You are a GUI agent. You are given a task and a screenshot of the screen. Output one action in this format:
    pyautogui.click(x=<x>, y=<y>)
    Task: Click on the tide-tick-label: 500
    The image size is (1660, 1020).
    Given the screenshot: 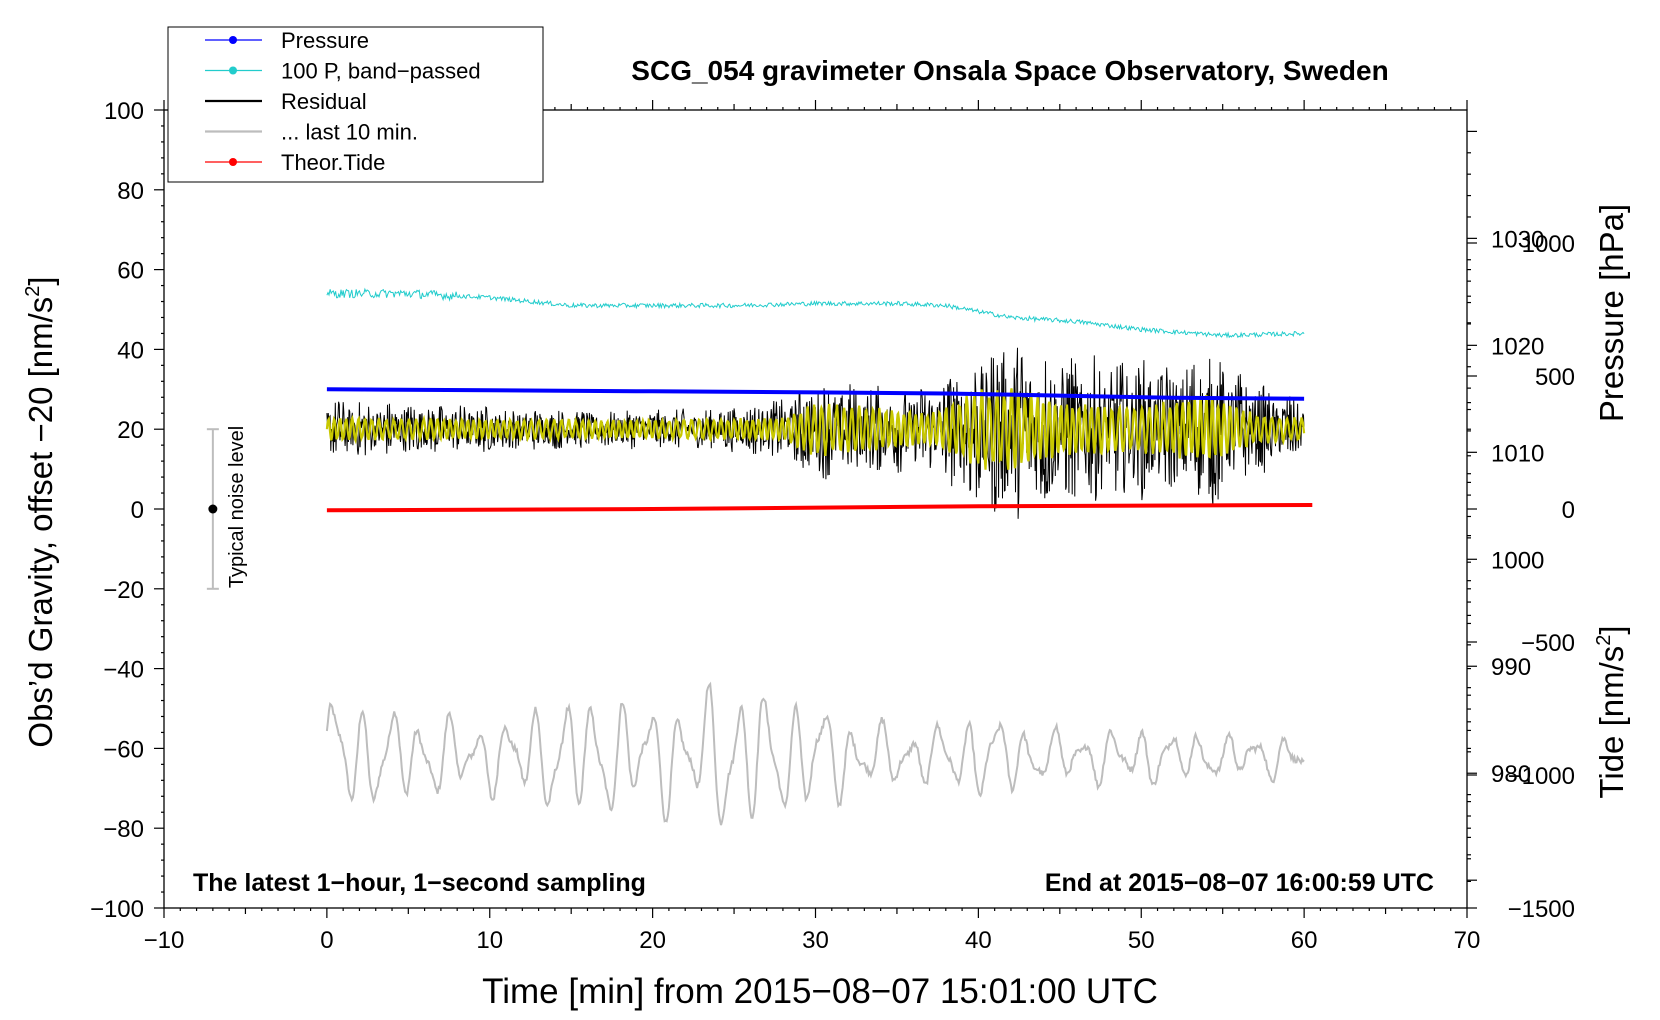 What is the action you would take?
    pyautogui.click(x=1555, y=377)
    